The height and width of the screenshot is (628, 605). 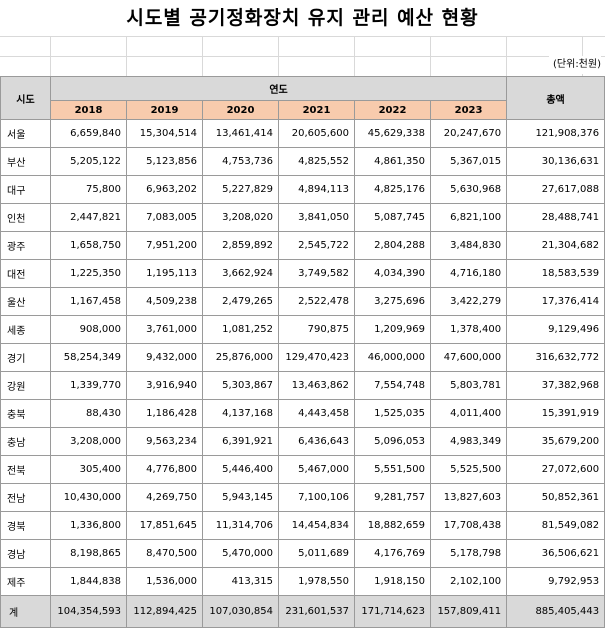 I want to click on region-cell: 충남, so click(x=25, y=441).